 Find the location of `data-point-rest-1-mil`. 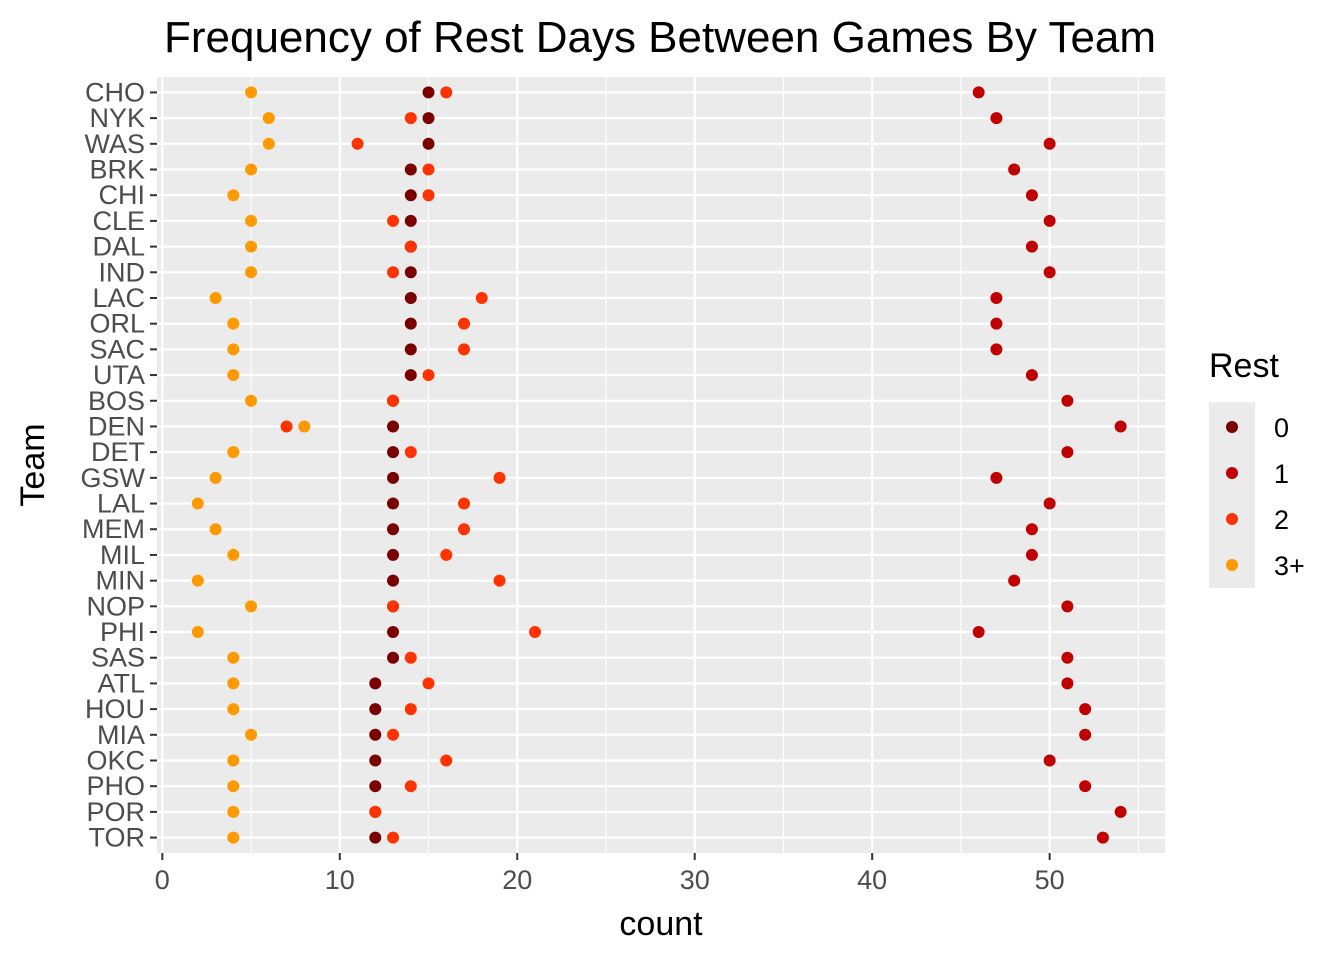

data-point-rest-1-mil is located at coordinates (1031, 554).